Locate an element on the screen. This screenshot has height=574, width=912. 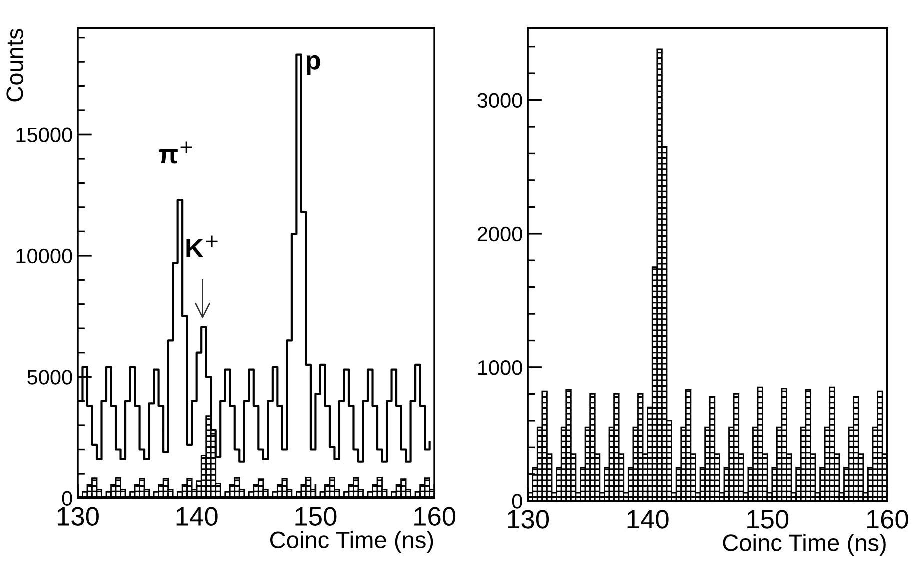
y-tick-label: 15000 is located at coordinates (44, 135).